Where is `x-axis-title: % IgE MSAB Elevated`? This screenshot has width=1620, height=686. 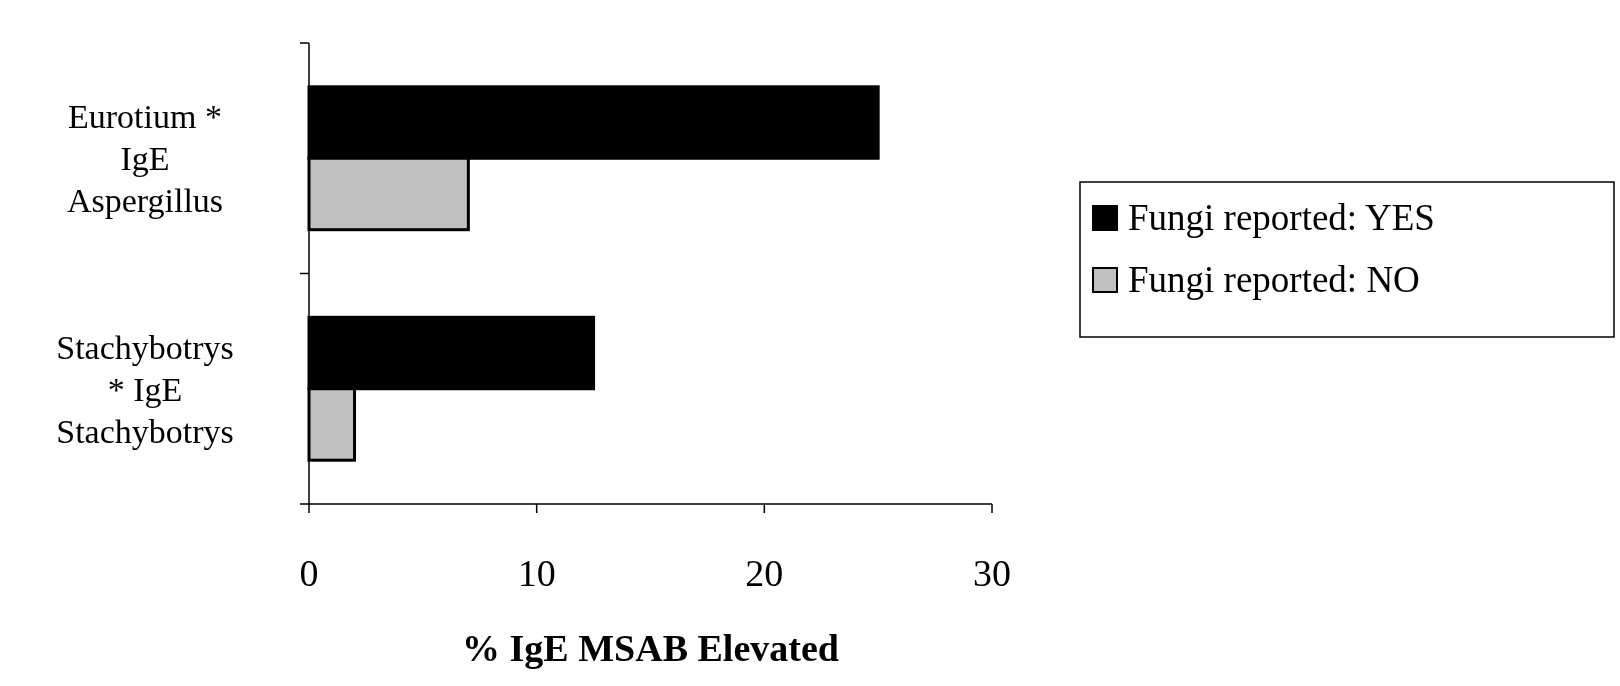 x-axis-title: % IgE MSAB Elevated is located at coordinates (650, 648).